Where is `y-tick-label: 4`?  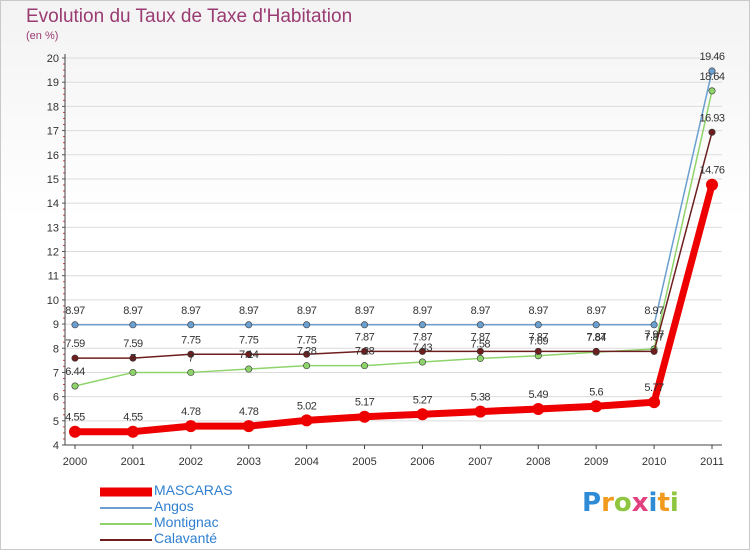 y-tick-label: 4 is located at coordinates (56, 446).